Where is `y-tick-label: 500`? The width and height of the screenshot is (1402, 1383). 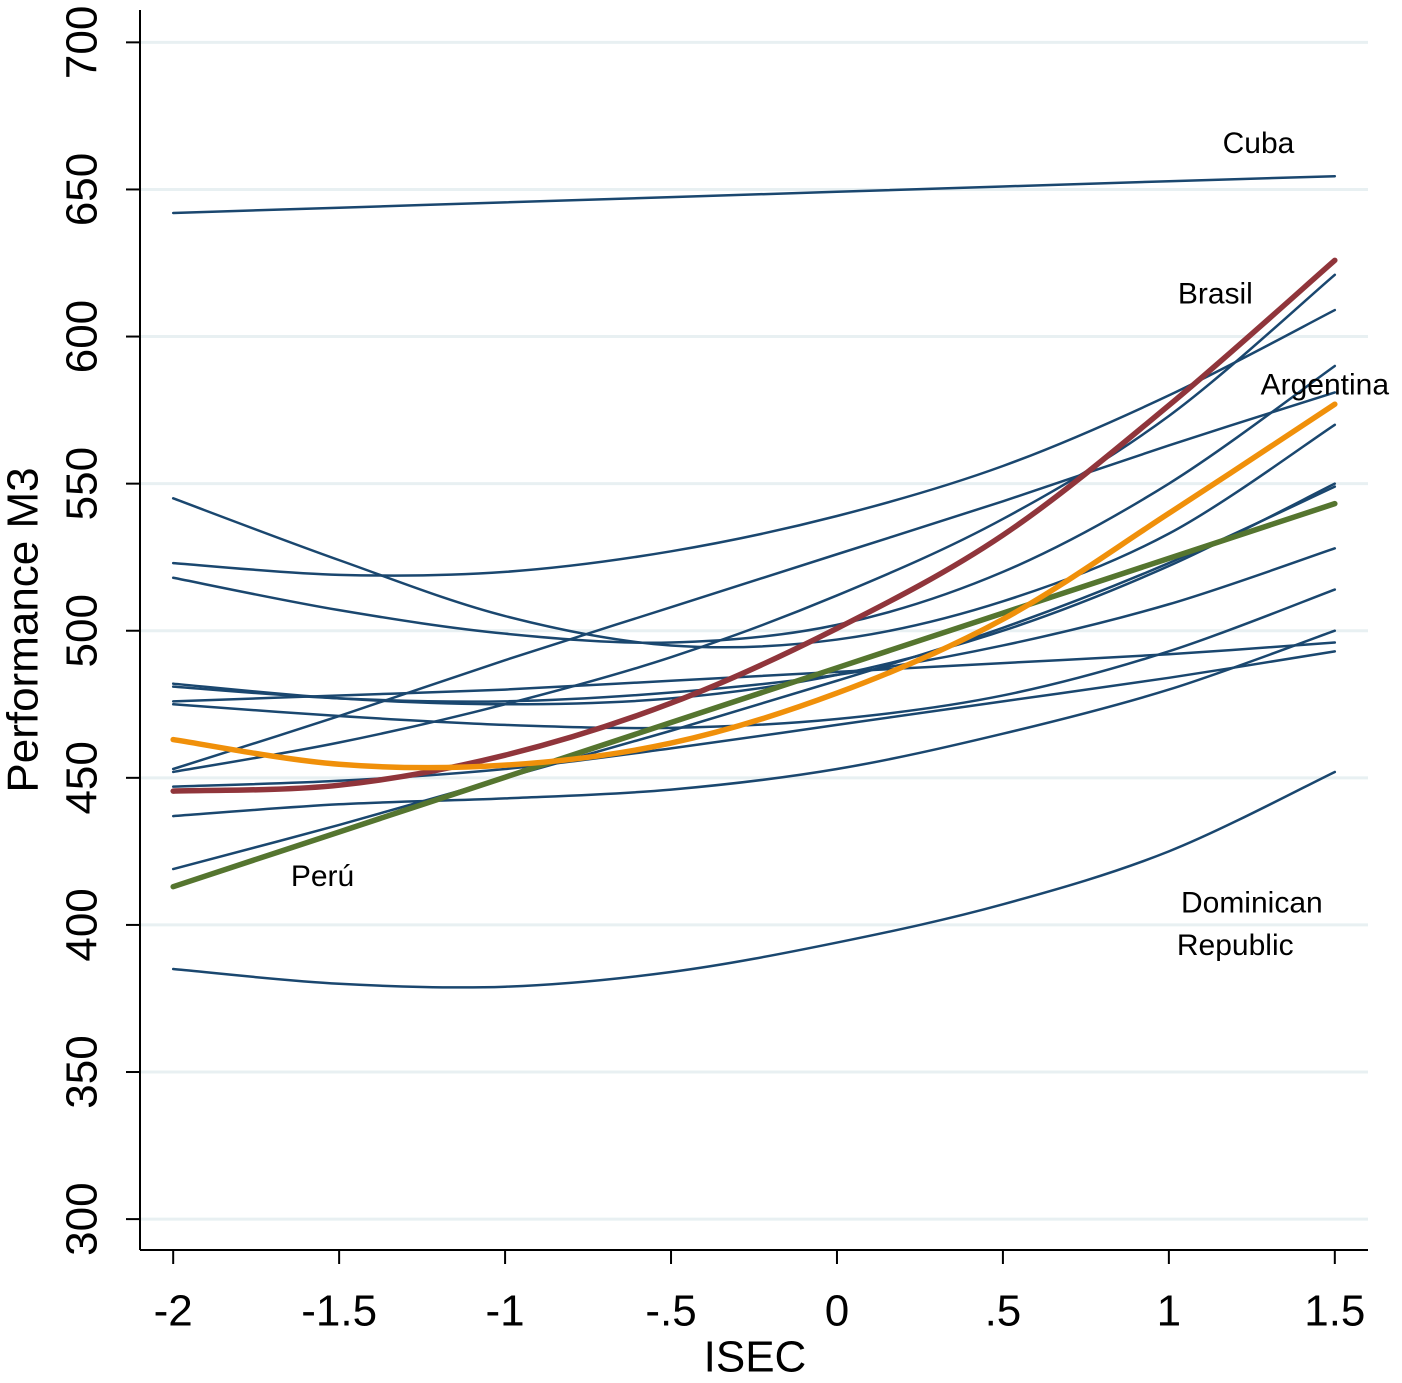 y-tick-label: 500 is located at coordinates (82, 630).